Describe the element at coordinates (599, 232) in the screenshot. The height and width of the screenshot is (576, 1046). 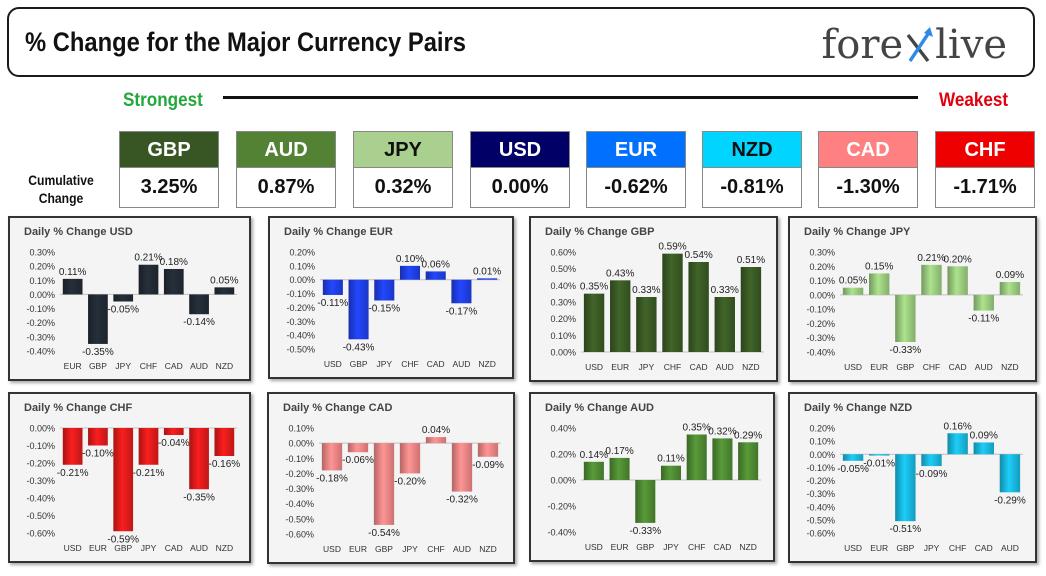
I see `chart-title: Daily % Change GBP` at that location.